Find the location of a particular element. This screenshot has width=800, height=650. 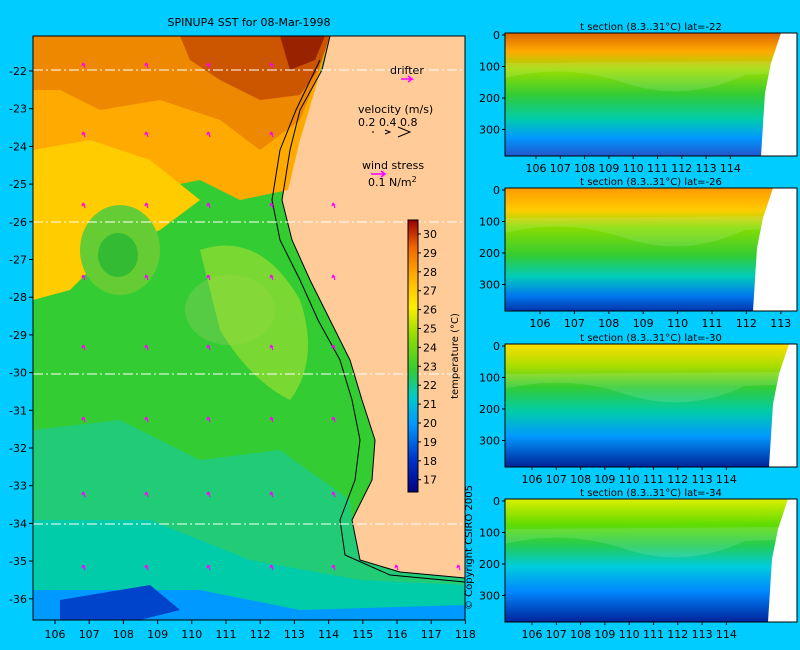

map-x-tick-label: 116 is located at coordinates (397, 634).